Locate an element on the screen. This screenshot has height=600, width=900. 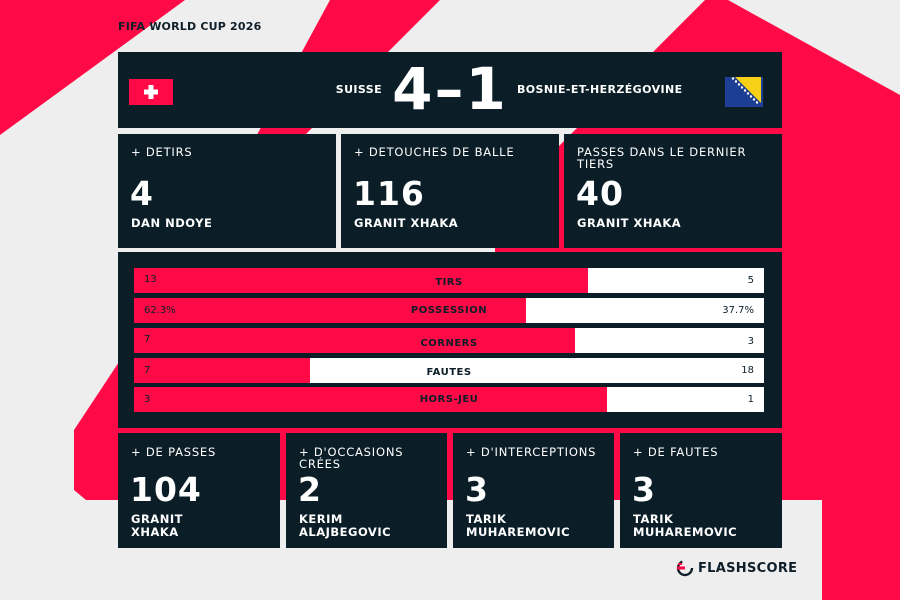
bottom-leader-card: + DE PASSES 104 GRANIT XHAKA is located at coordinates (199, 490).